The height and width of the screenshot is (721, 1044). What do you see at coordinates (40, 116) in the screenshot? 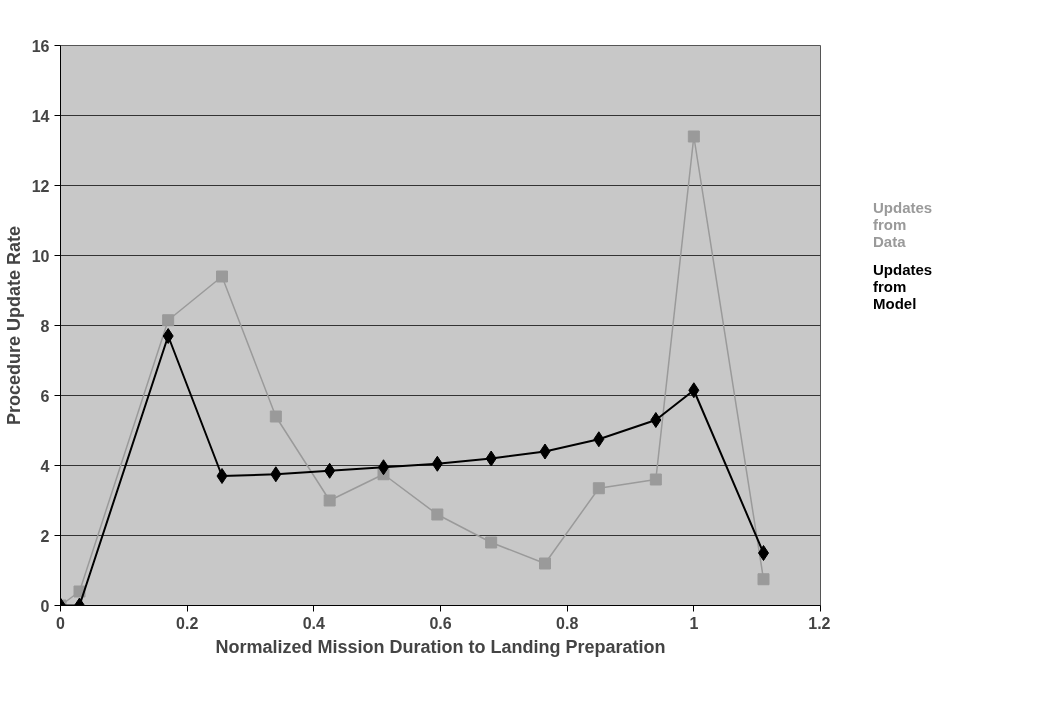
I see `y-tick-label: 14` at bounding box center [40, 116].